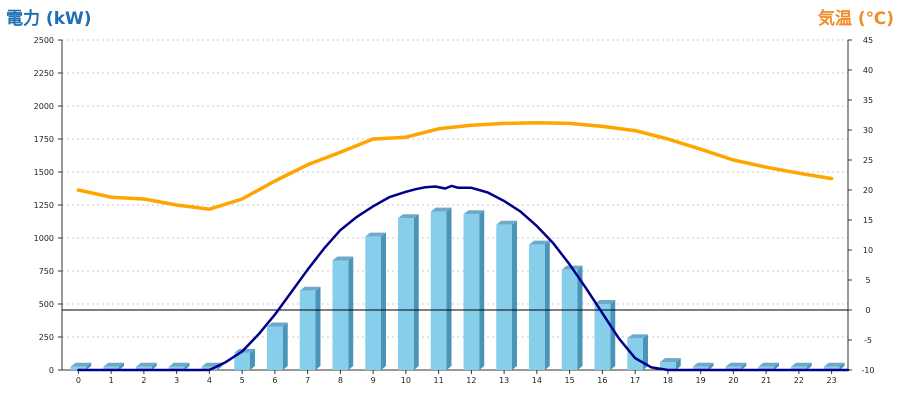  I want to click on x-tick-label: 18, so click(668, 380).